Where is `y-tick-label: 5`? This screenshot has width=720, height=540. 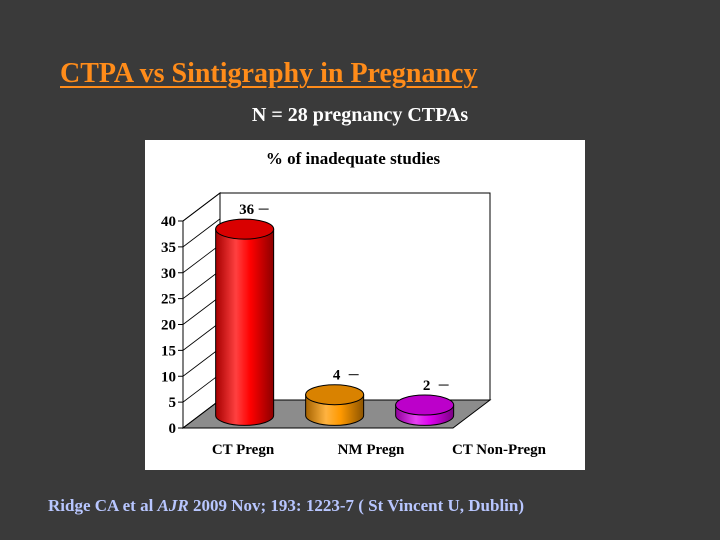
y-tick-label: 5 is located at coordinates (173, 403).